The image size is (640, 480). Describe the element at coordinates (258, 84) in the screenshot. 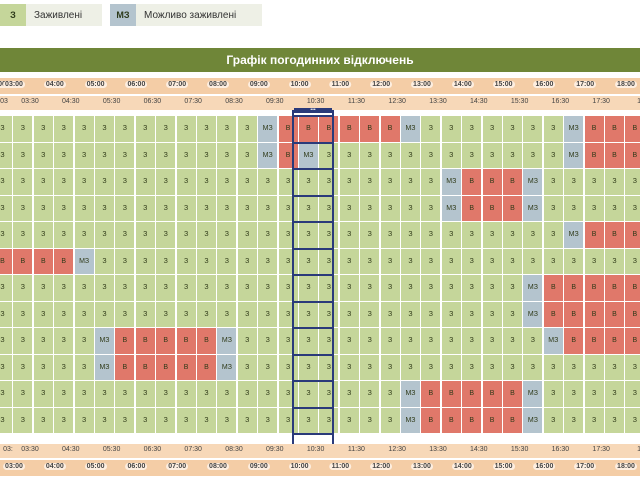

I see `hour-label-top: 09:00` at that location.